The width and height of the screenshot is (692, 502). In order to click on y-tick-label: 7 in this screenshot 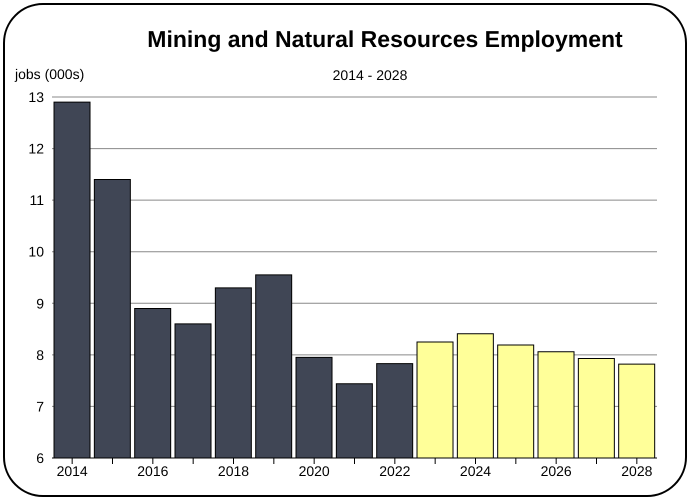, I will do `click(40, 406)`.